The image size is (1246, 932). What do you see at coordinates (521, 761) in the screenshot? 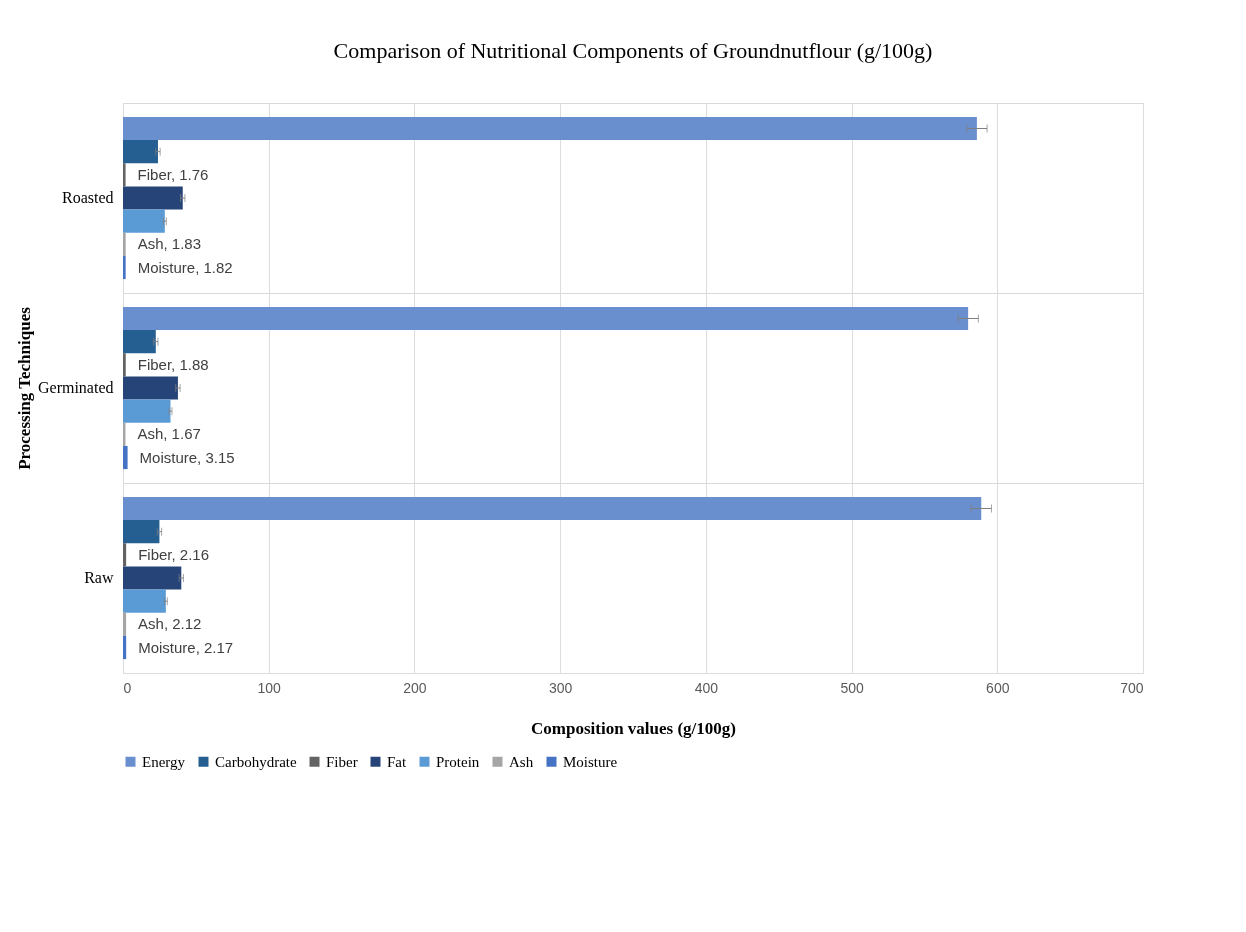
I see `legend-label: Ash` at bounding box center [521, 761].